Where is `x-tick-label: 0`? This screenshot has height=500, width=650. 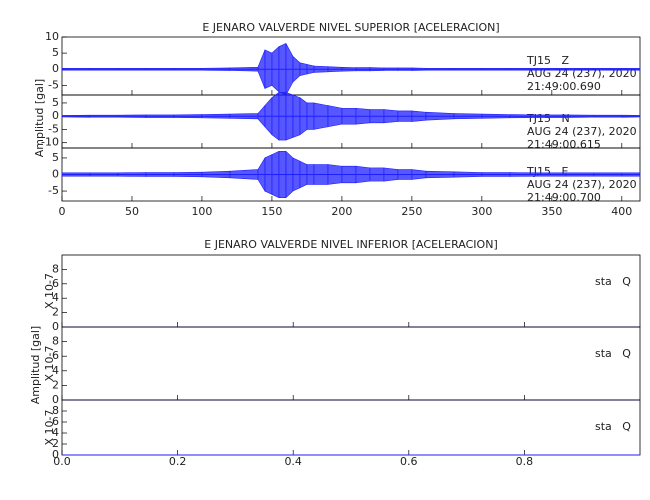
x-tick-label: 0 is located at coordinates (62, 211).